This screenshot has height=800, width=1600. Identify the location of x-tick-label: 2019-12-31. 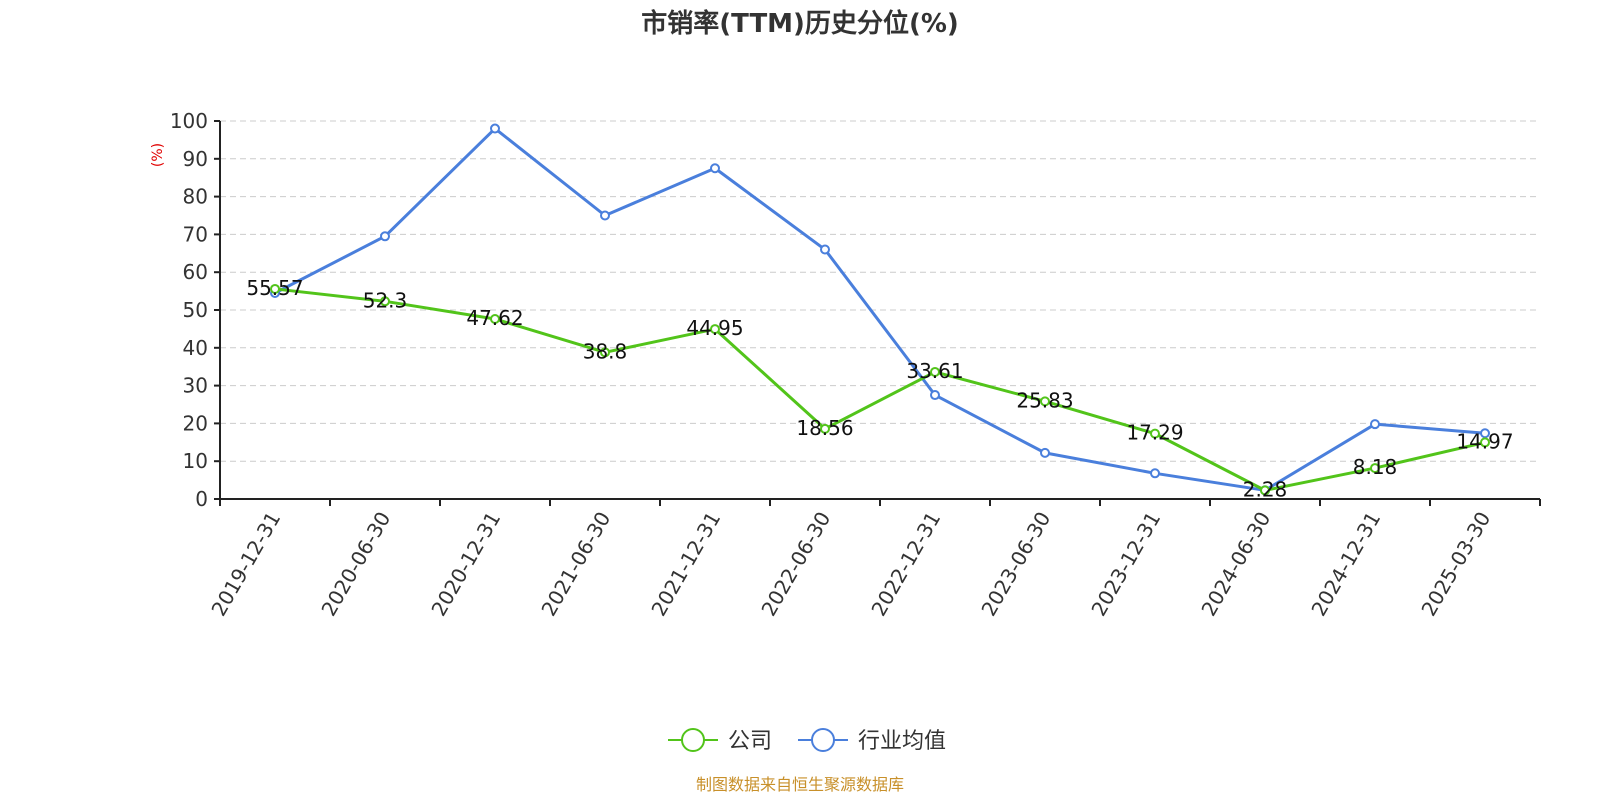
(245, 564).